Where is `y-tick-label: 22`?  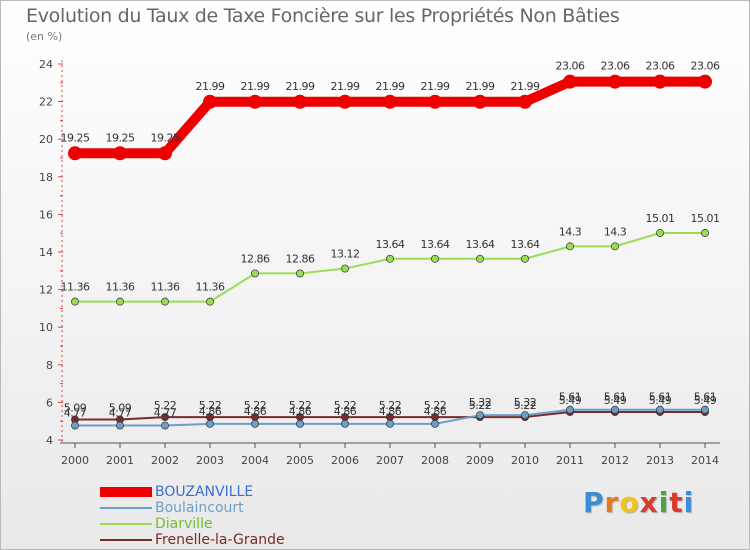 y-tick-label: 22 is located at coordinates (46, 102).